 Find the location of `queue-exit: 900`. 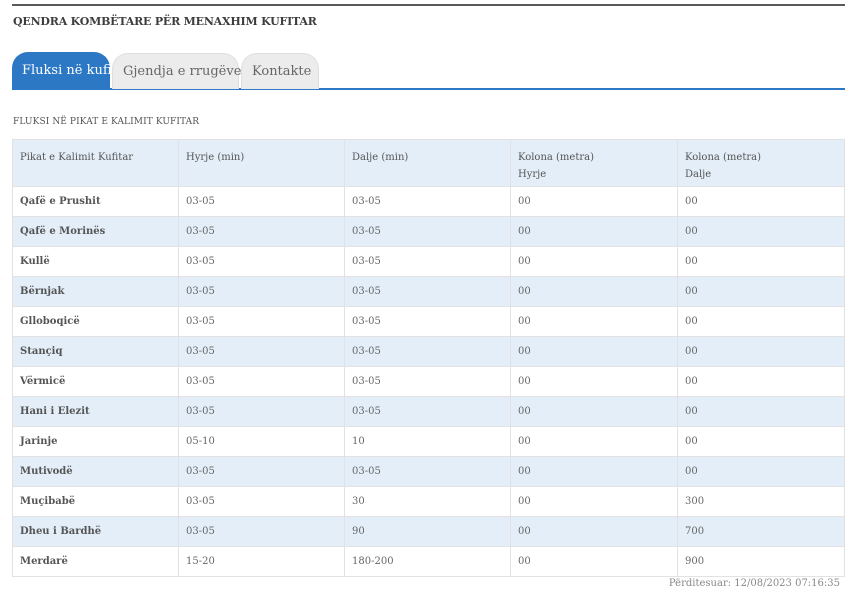

queue-exit: 900 is located at coordinates (761, 561).